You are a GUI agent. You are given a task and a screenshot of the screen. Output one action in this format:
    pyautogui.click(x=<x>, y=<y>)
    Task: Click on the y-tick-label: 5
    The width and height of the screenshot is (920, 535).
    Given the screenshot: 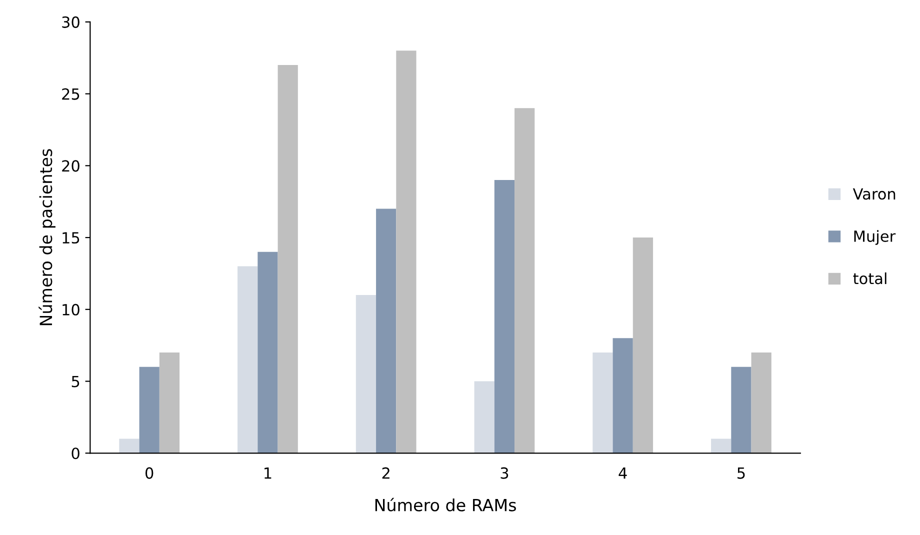 What is the action you would take?
    pyautogui.click(x=76, y=382)
    